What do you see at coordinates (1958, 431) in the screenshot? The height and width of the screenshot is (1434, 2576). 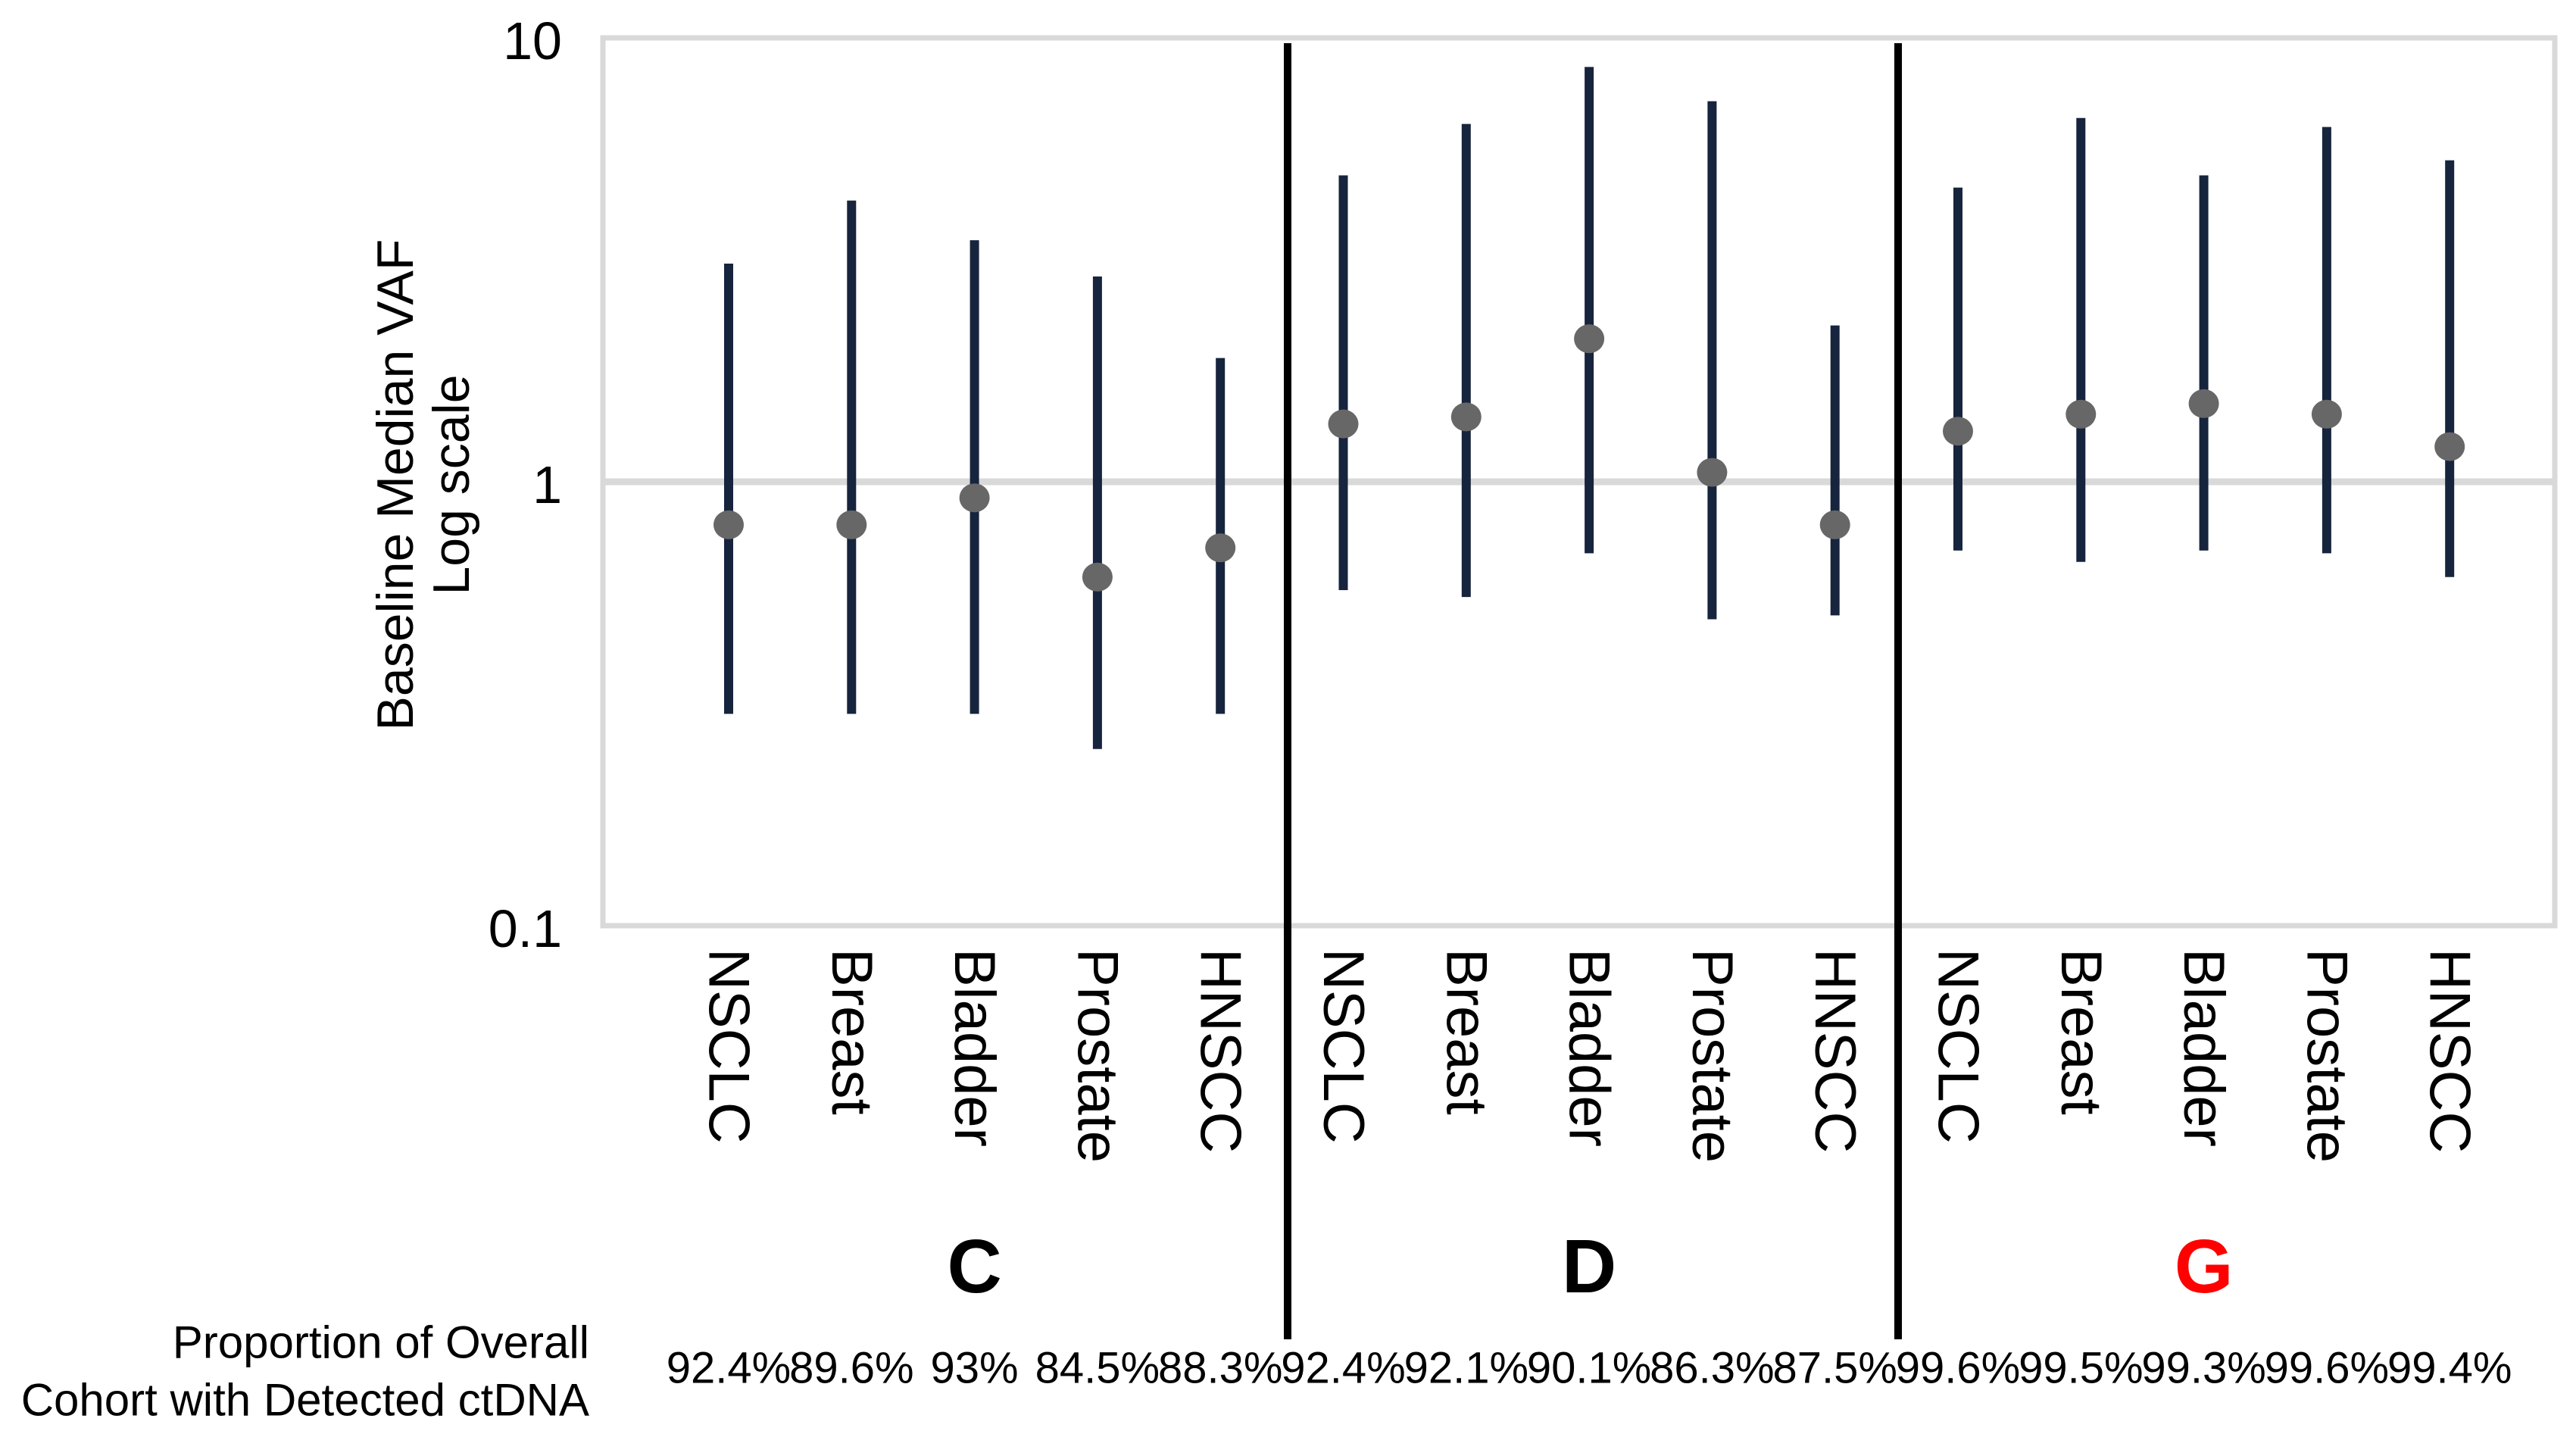 I see `median-dot-G-NSCLC` at bounding box center [1958, 431].